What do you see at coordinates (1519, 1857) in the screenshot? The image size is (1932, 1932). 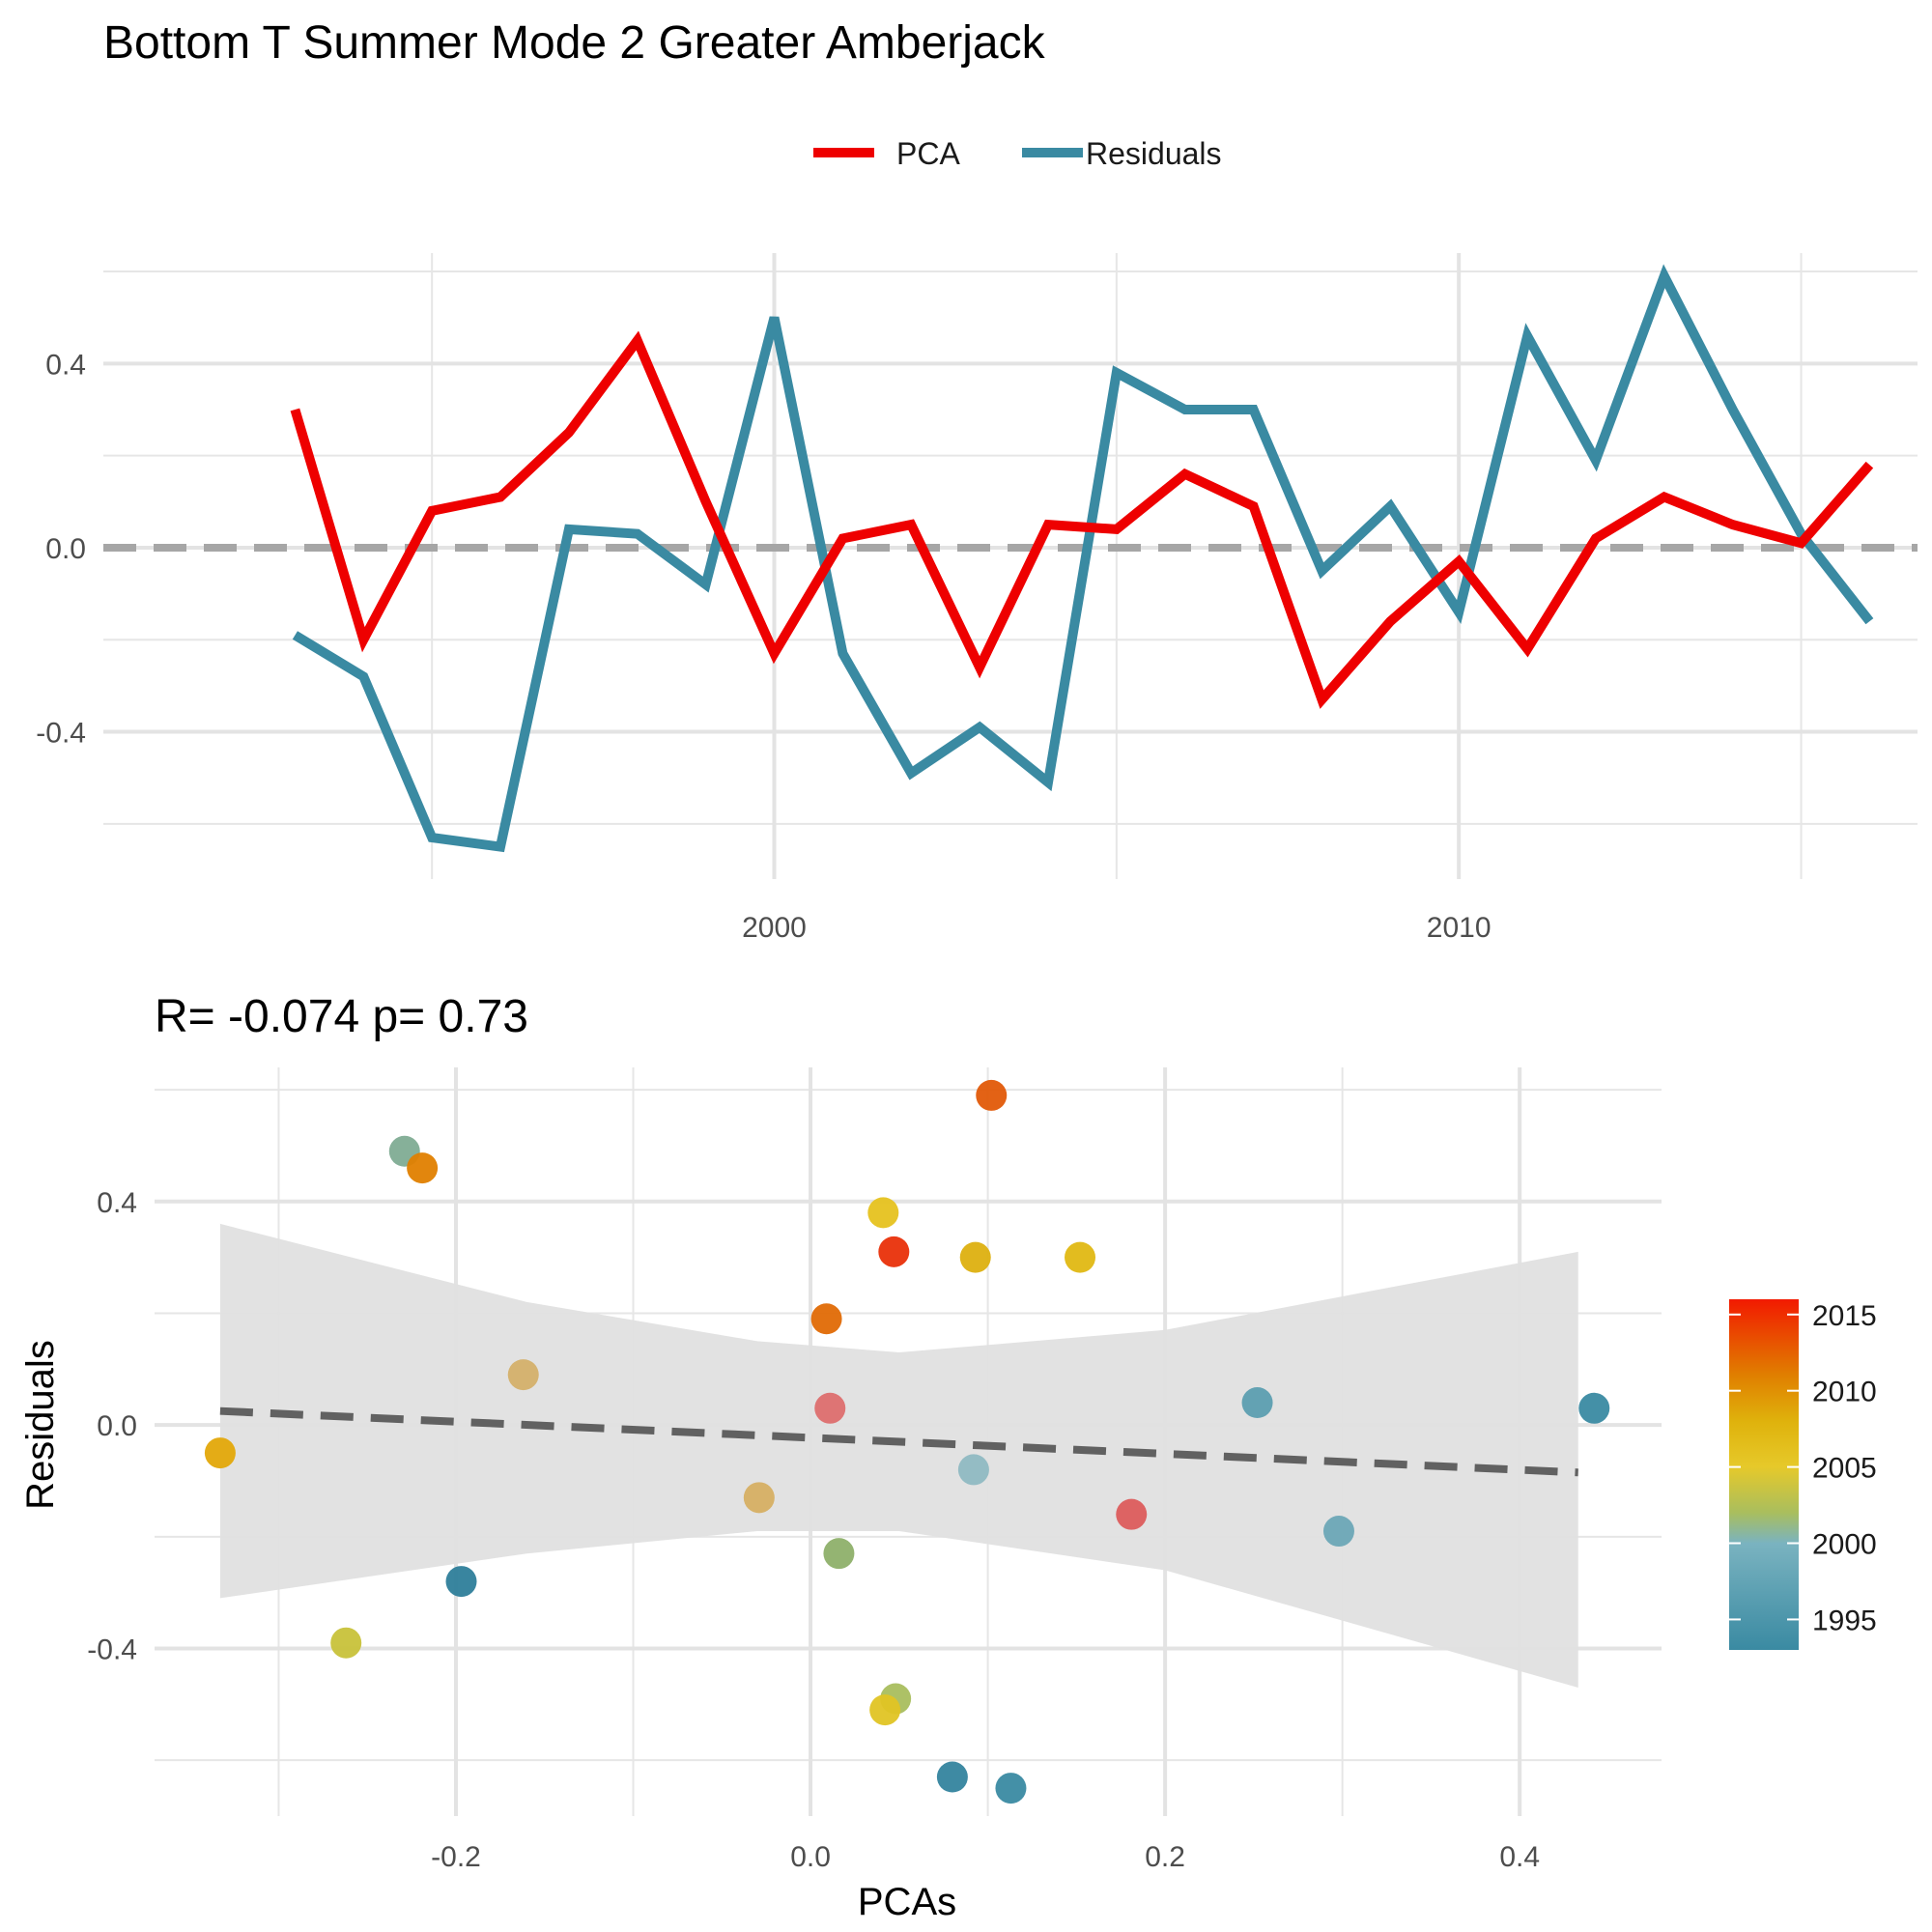 I see `x-tick-label: 0.4` at bounding box center [1519, 1857].